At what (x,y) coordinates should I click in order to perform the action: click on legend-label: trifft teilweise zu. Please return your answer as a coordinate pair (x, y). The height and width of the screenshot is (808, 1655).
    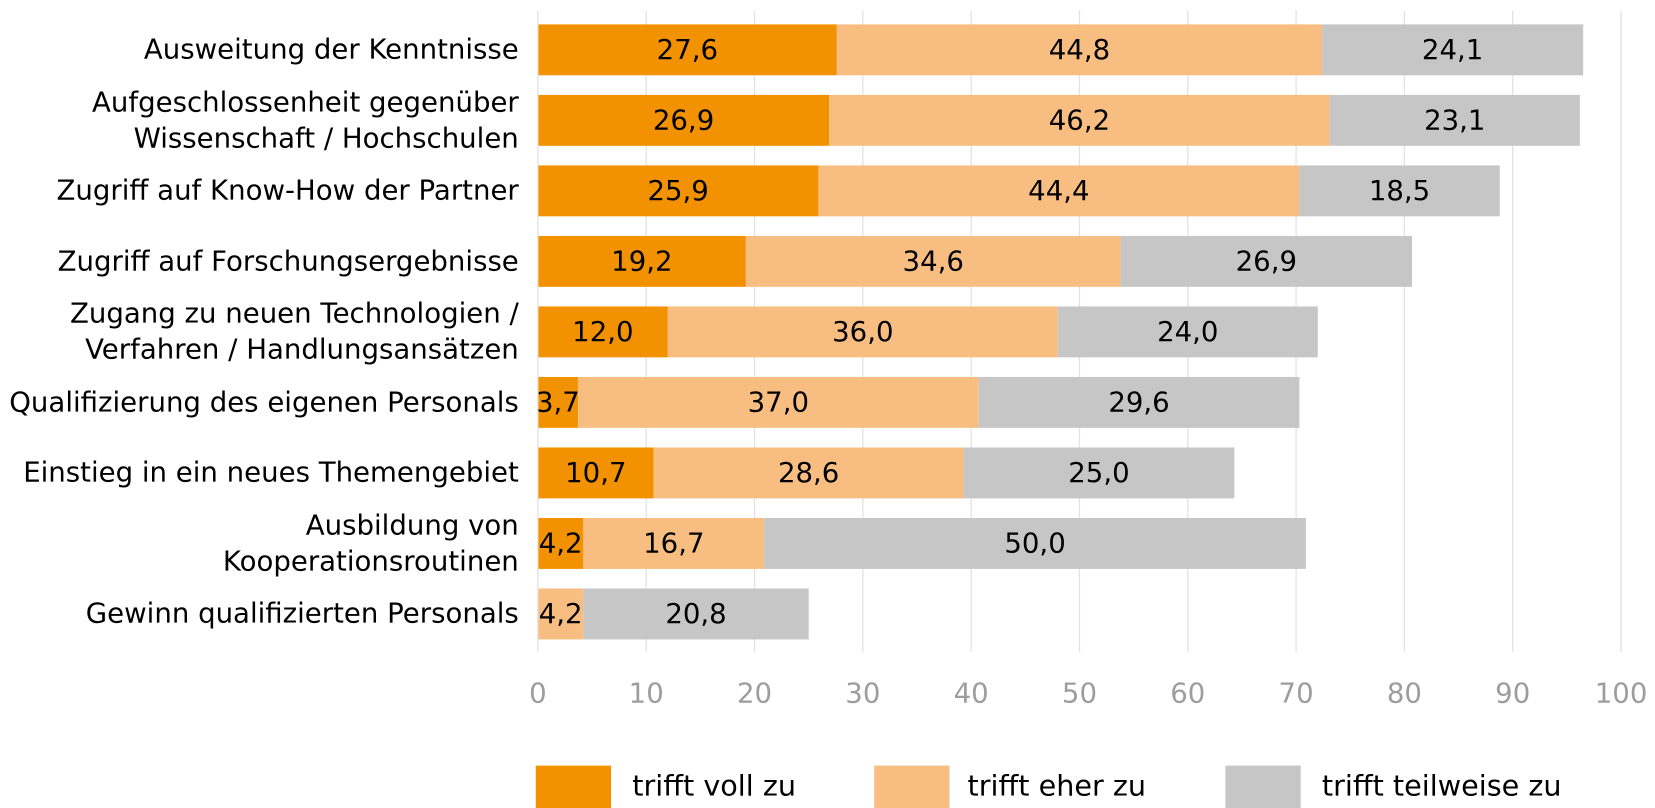
    Looking at the image, I should click on (1441, 786).